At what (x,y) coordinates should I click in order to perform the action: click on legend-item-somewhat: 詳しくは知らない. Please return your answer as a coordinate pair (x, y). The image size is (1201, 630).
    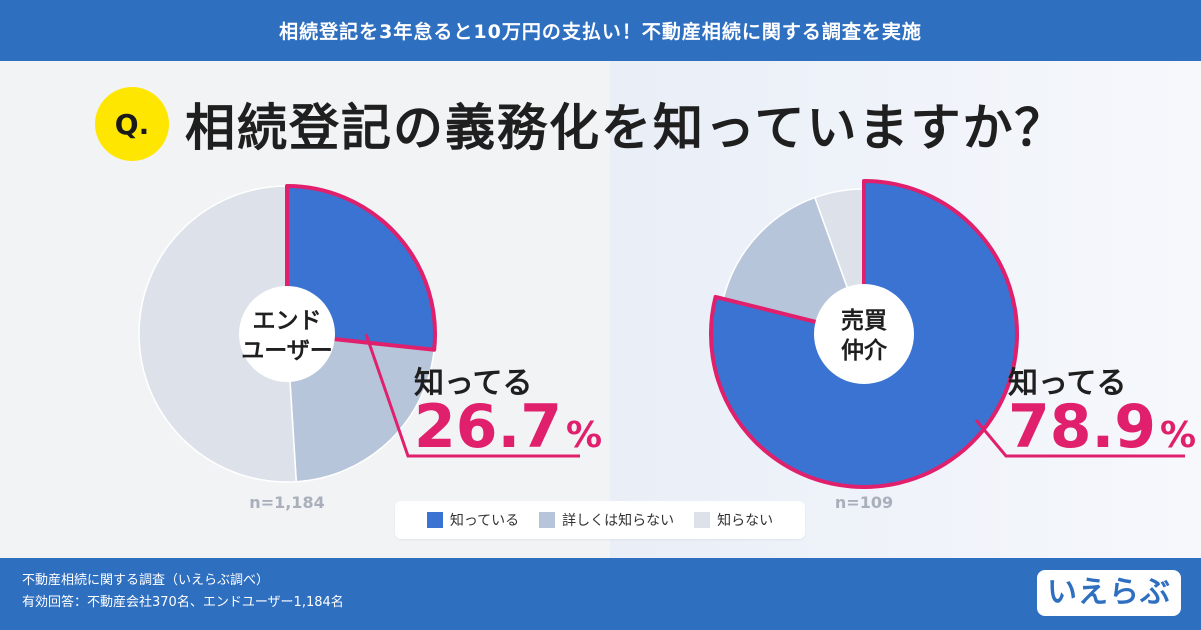
    Looking at the image, I should click on (606, 520).